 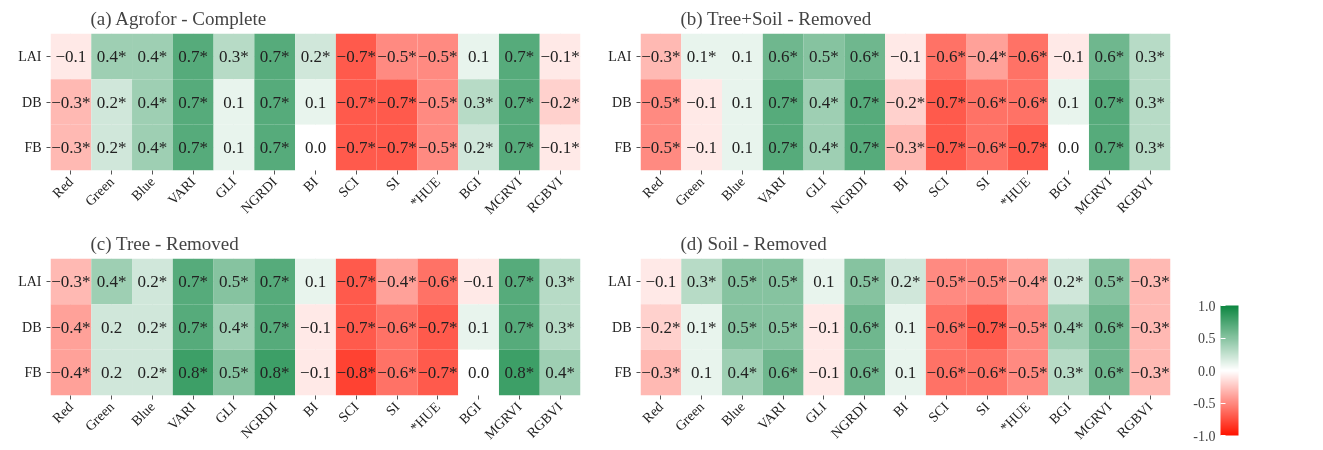 What do you see at coordinates (938, 412) in the screenshot?
I see `x-tick-label: SCI` at bounding box center [938, 412].